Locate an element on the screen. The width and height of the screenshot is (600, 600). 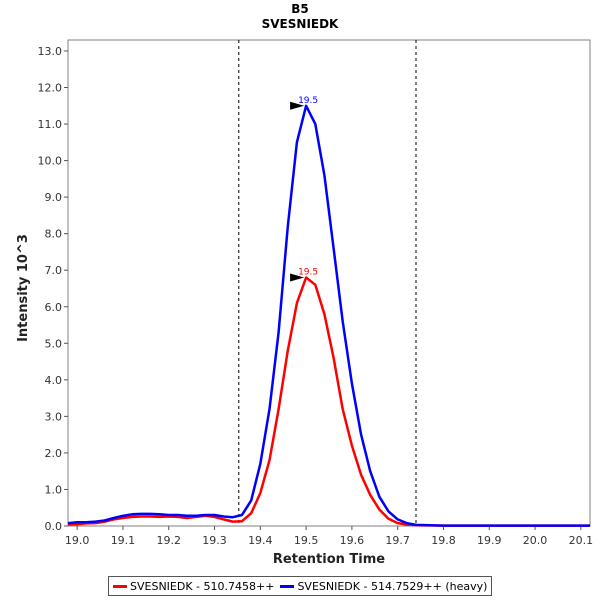
x-tick-label: 19.7 is located at coordinates (397, 540).